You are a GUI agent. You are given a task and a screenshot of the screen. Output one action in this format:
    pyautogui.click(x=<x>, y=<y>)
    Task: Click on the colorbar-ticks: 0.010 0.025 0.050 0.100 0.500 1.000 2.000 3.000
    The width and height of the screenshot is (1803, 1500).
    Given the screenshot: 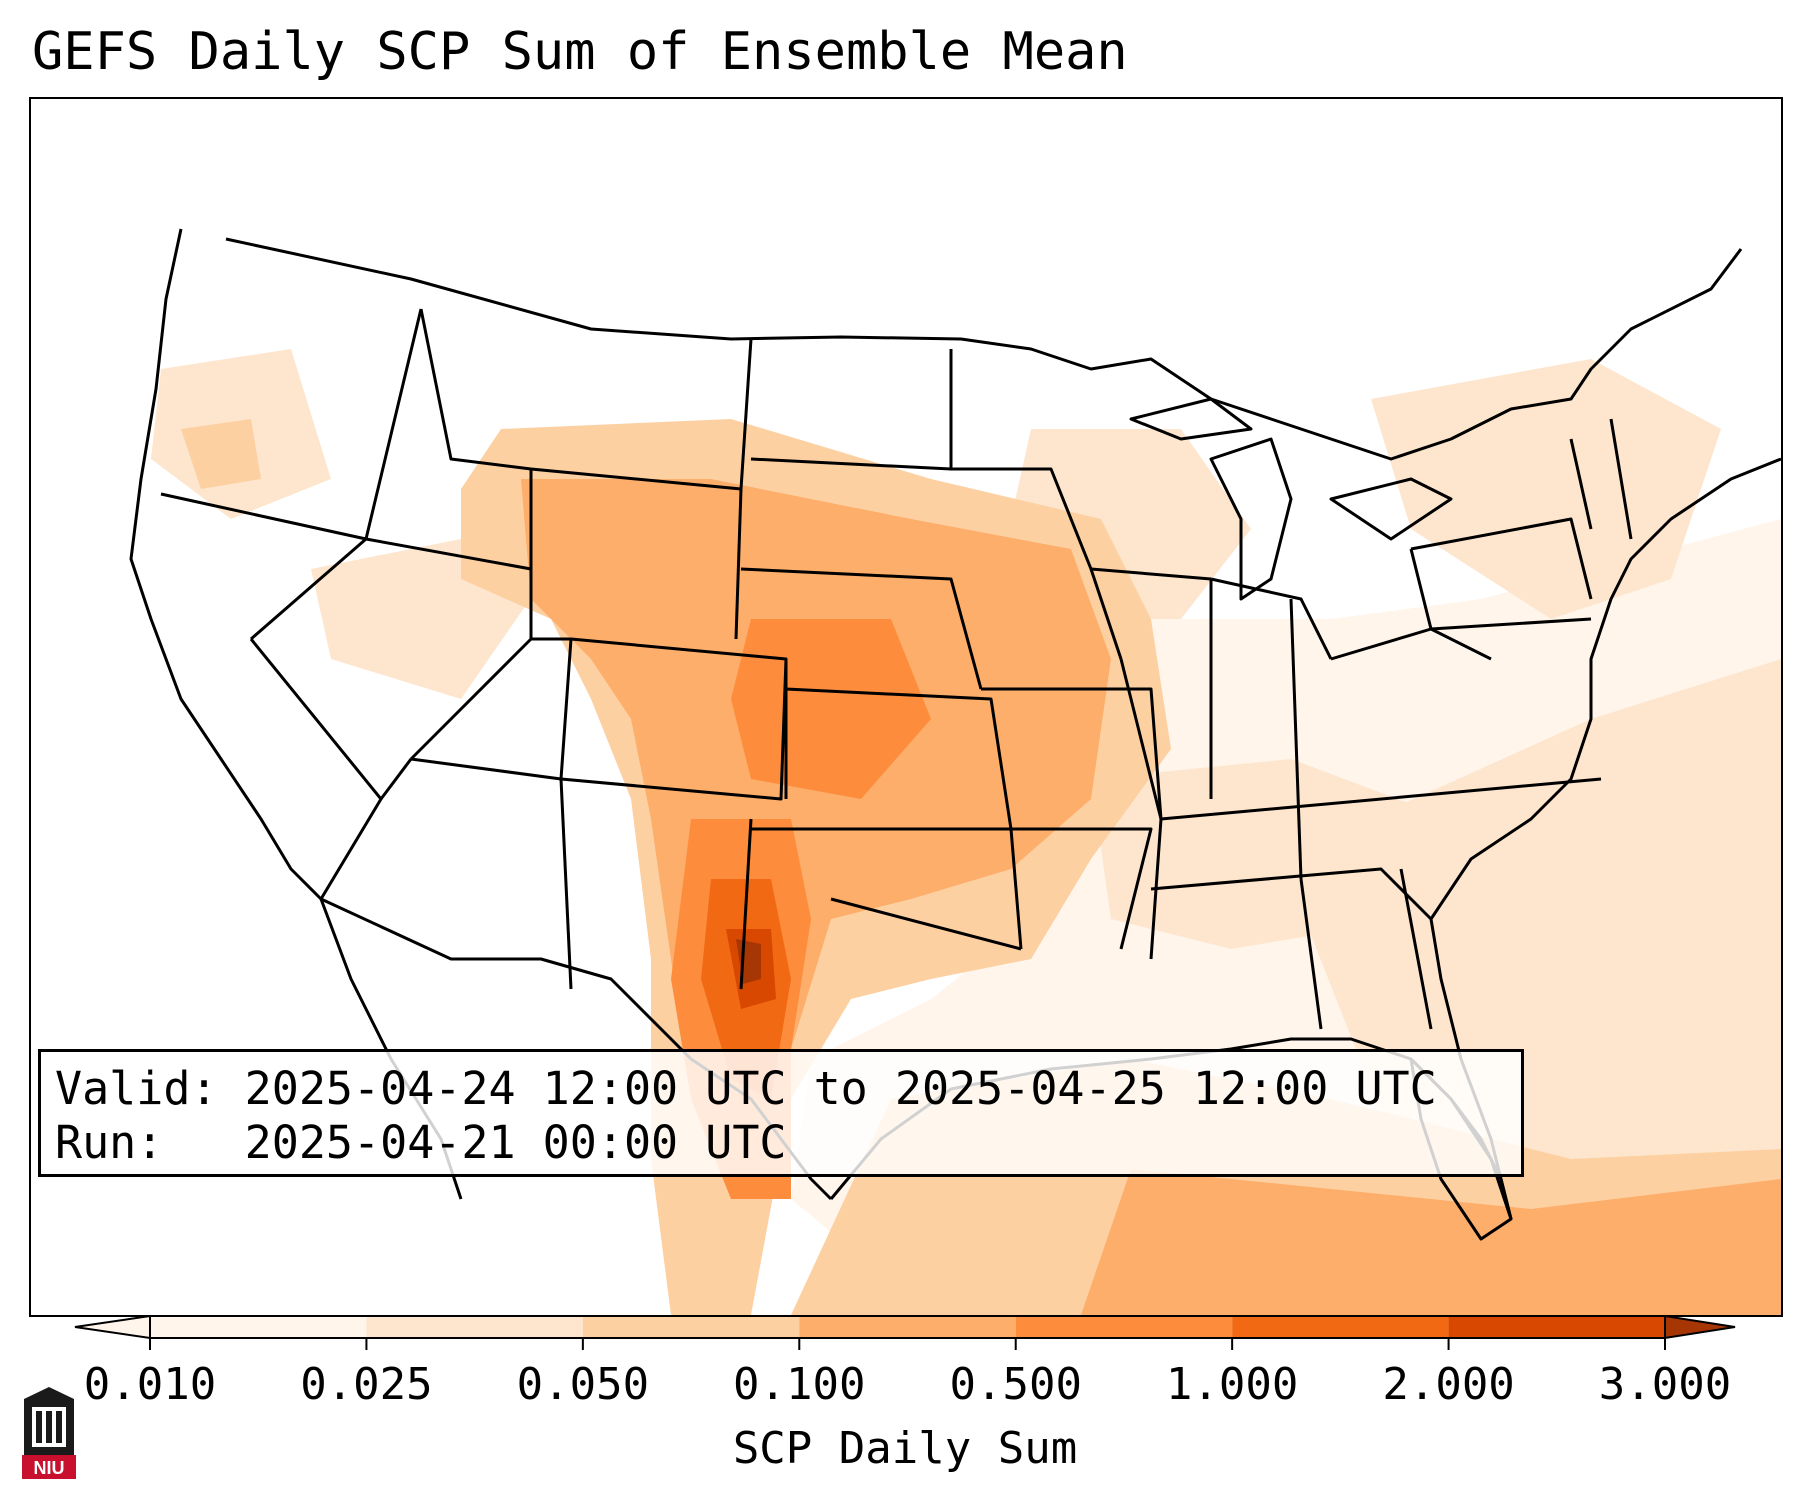 What is the action you would take?
    pyautogui.click(x=907, y=1374)
    